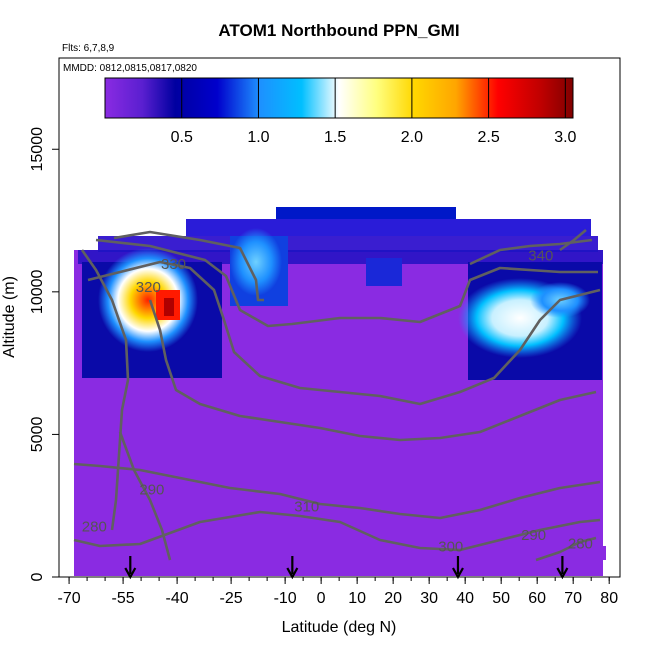 The image size is (650, 650). What do you see at coordinates (393, 598) in the screenshot?
I see `x-tick-label: 20` at bounding box center [393, 598].